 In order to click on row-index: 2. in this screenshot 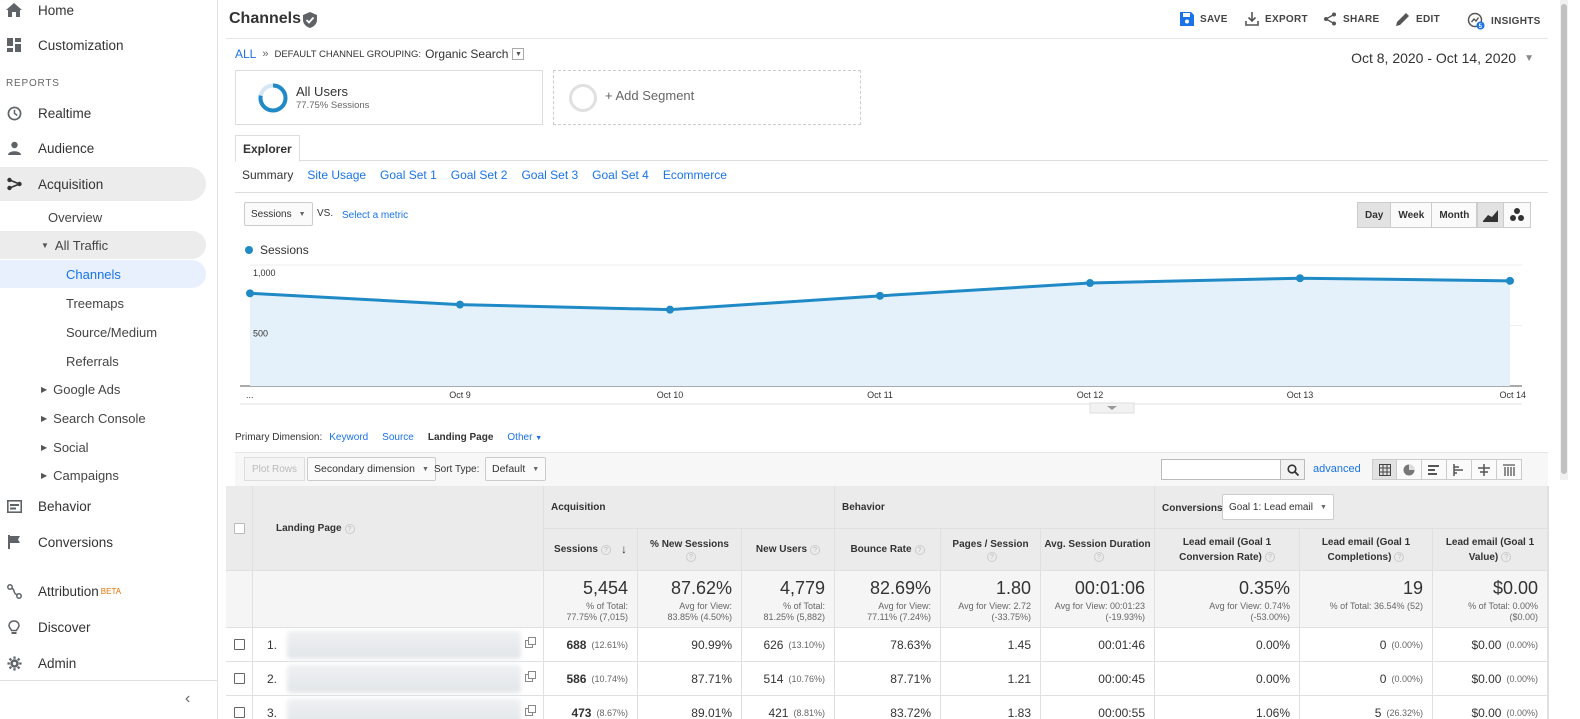, I will do `click(272, 679)`.